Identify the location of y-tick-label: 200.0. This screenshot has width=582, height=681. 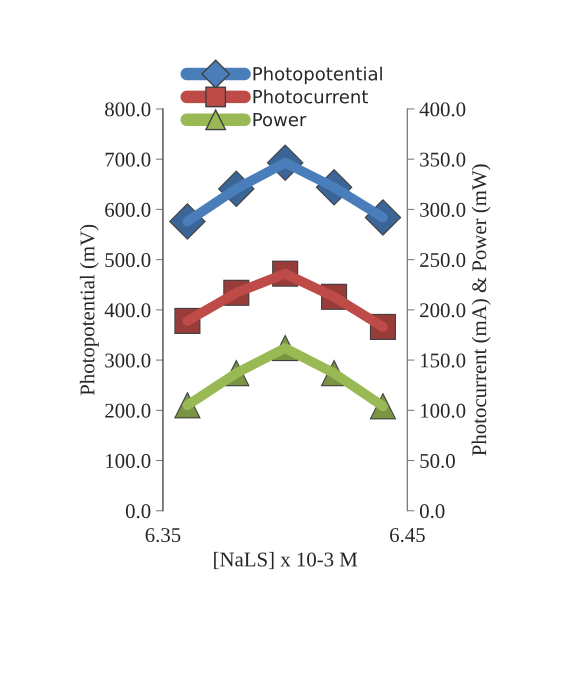
(127, 411).